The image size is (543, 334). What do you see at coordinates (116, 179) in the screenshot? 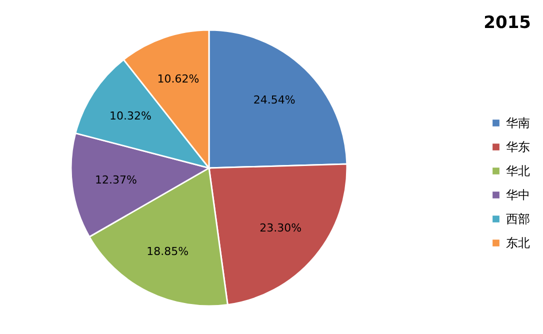
I see `data-label: 12.37%` at bounding box center [116, 179].